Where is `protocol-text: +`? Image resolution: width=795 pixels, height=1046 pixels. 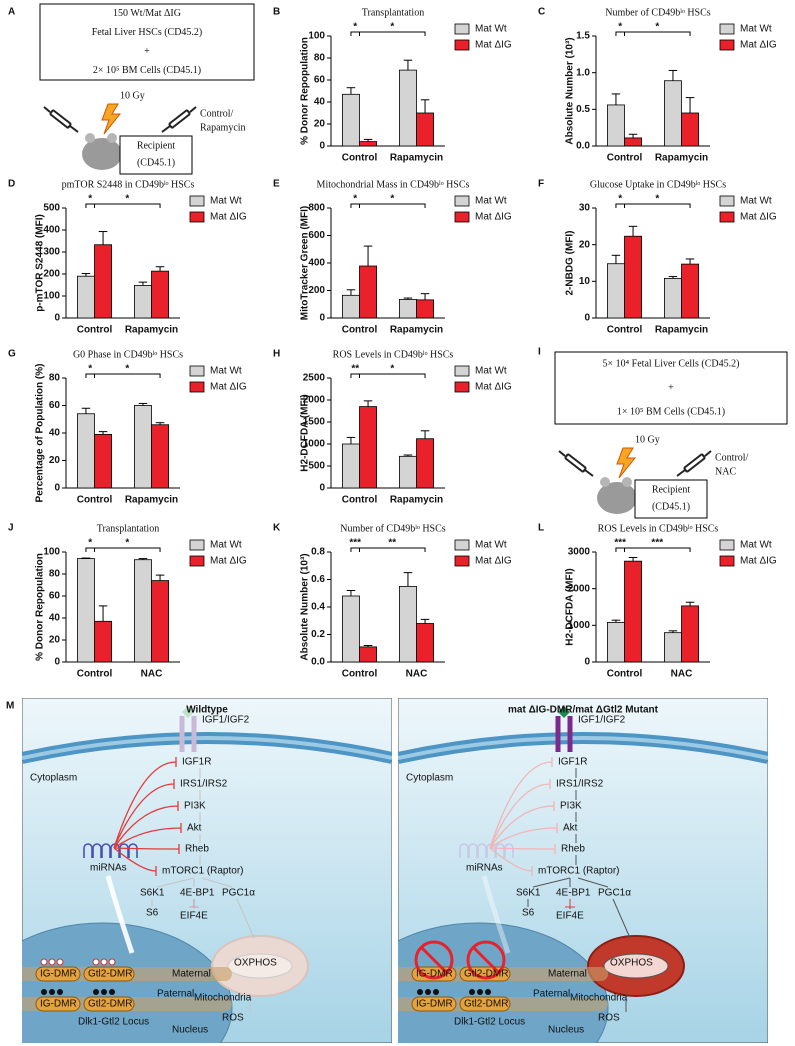
protocol-text: + is located at coordinates (147, 51).